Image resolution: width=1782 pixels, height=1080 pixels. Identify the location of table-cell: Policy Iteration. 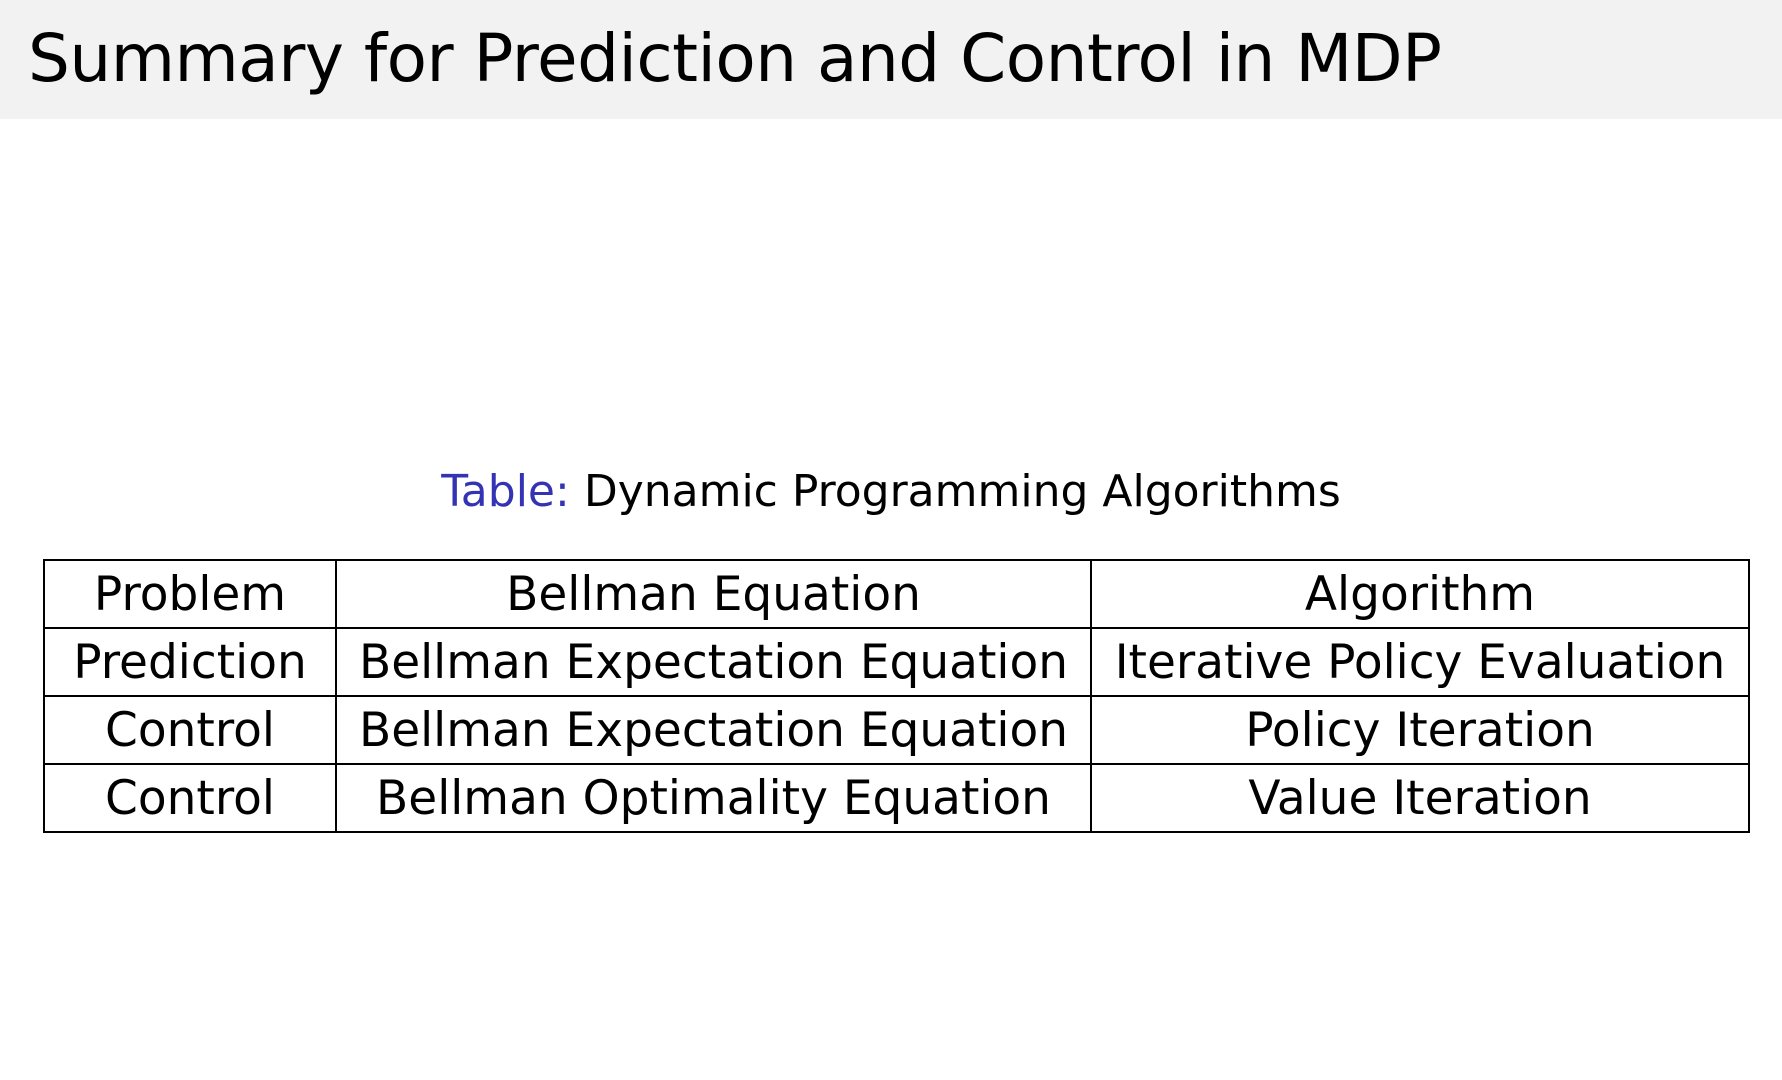
(1420, 730).